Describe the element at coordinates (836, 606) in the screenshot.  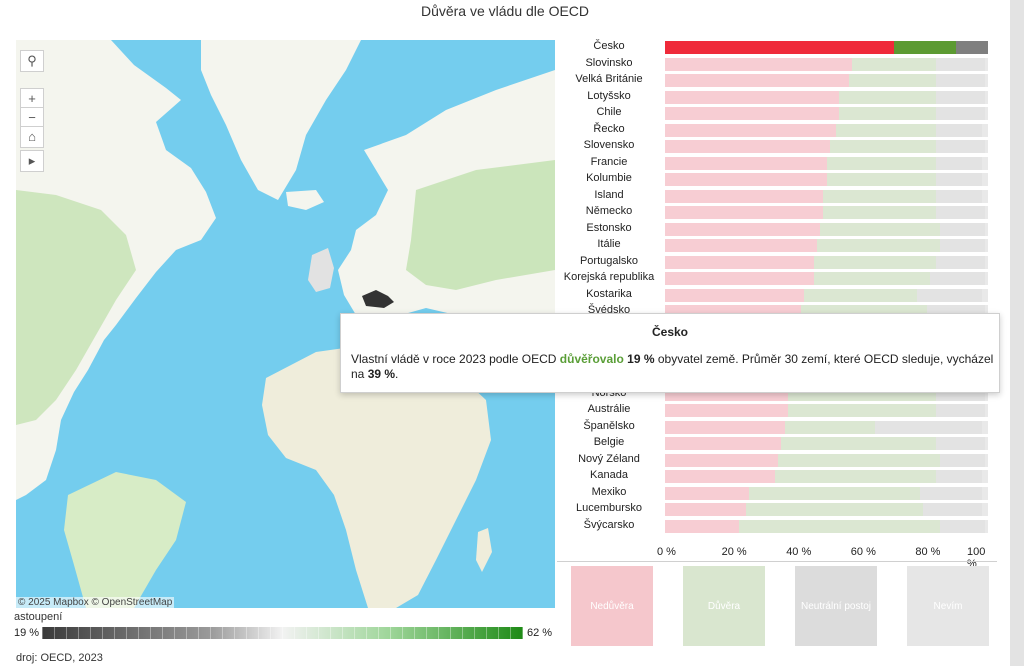
I see `category-filter-box: Neutrální postoj` at that location.